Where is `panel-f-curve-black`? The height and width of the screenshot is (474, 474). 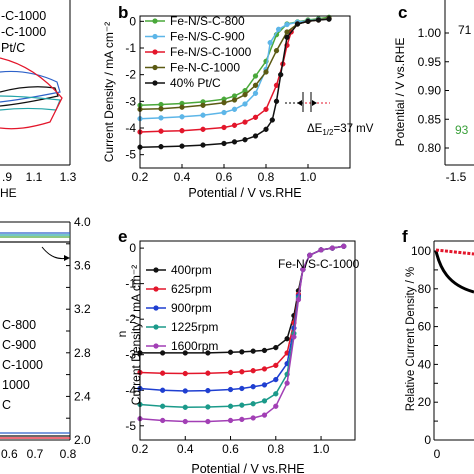 panel-f-curve-black is located at coordinates (454, 272).